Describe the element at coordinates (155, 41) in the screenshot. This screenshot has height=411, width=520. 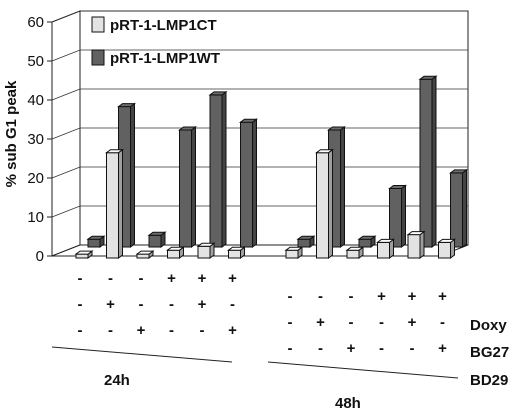
I see `legend: pRT-1-LMP1CT pRT-1-LMP1WT` at that location.